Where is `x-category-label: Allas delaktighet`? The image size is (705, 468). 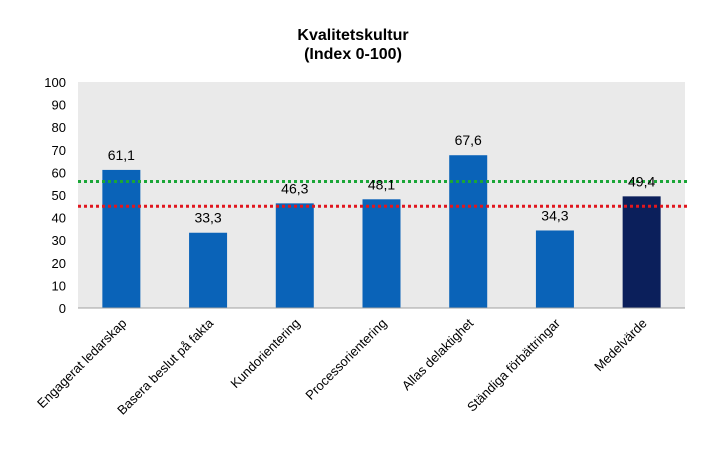
x-category-label: Allas delaktighet is located at coordinates (438, 354).